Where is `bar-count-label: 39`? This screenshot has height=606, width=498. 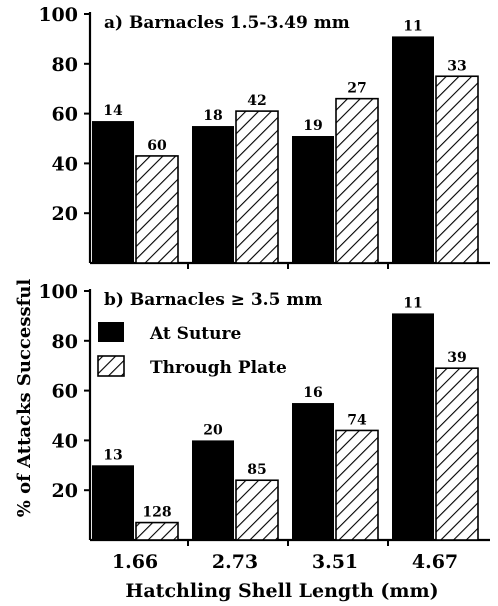 bar-count-label: 39 is located at coordinates (456, 358).